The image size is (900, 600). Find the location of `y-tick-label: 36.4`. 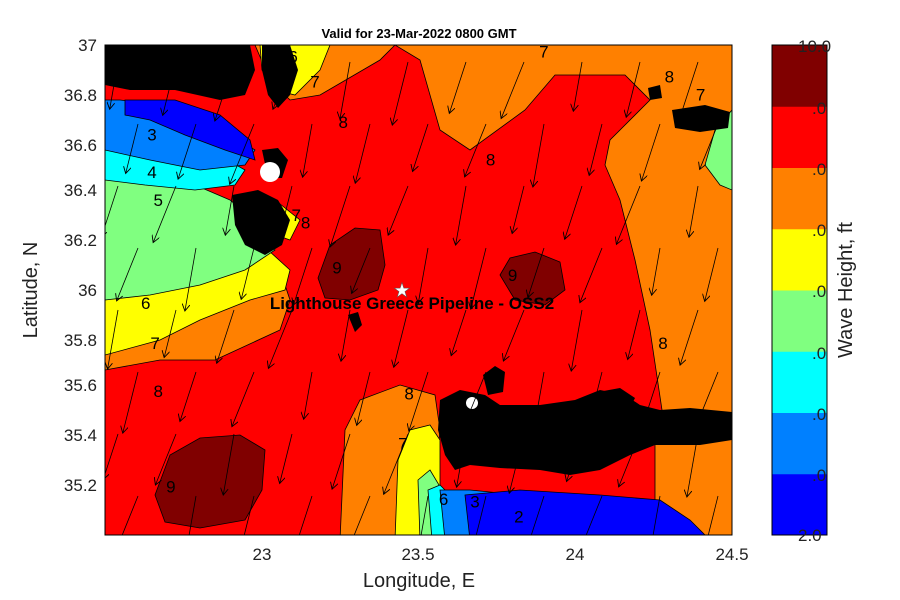

y-tick-label: 36.4 is located at coordinates (80, 190).